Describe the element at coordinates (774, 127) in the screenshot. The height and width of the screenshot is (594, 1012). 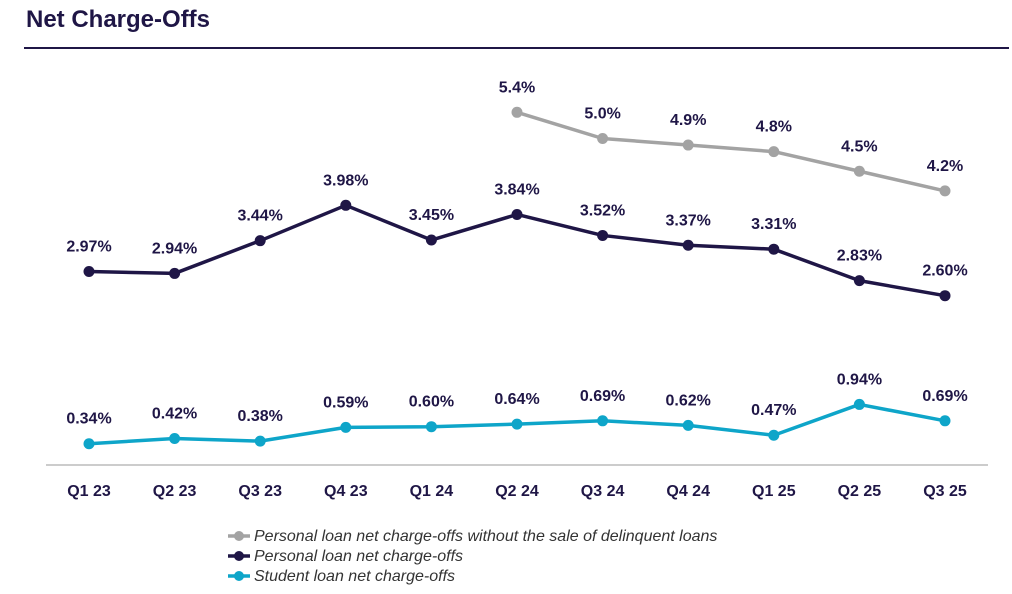
I see `data-label: 4.8%` at that location.